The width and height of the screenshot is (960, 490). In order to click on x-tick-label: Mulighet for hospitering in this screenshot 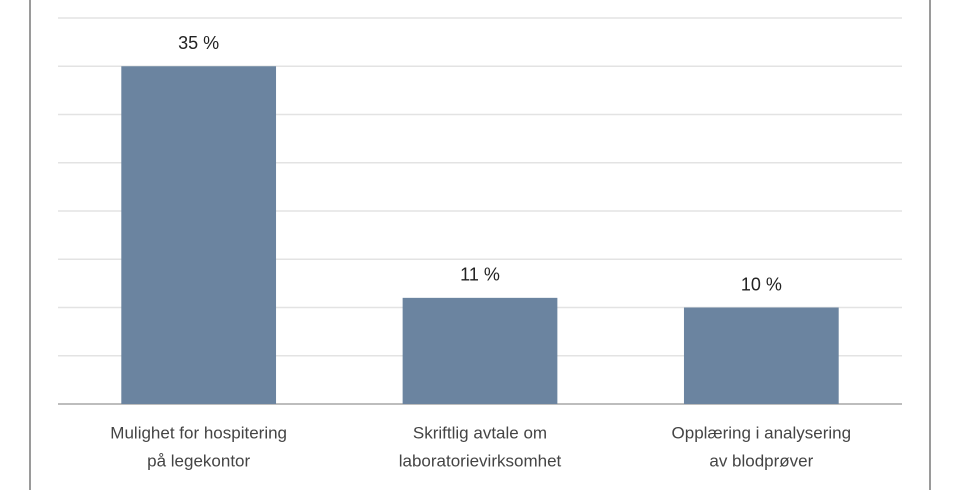, I will do `click(198, 432)`.